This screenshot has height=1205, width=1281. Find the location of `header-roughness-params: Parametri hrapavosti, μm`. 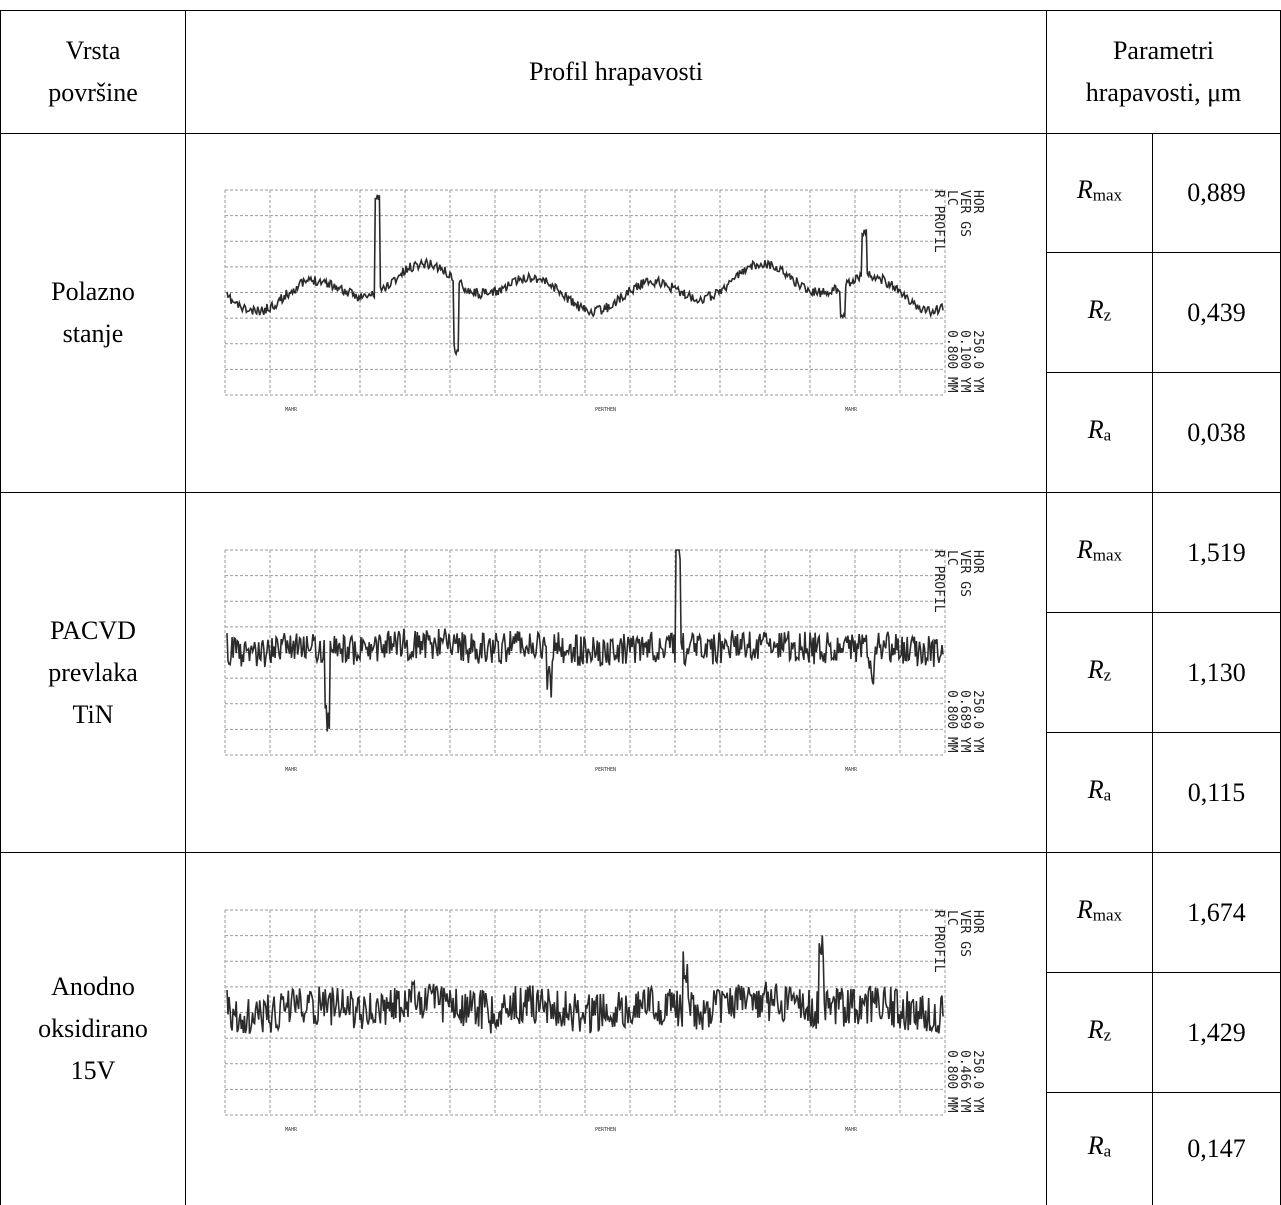

header-roughness-params: Parametri hrapavosti, μm is located at coordinates (1163, 72).